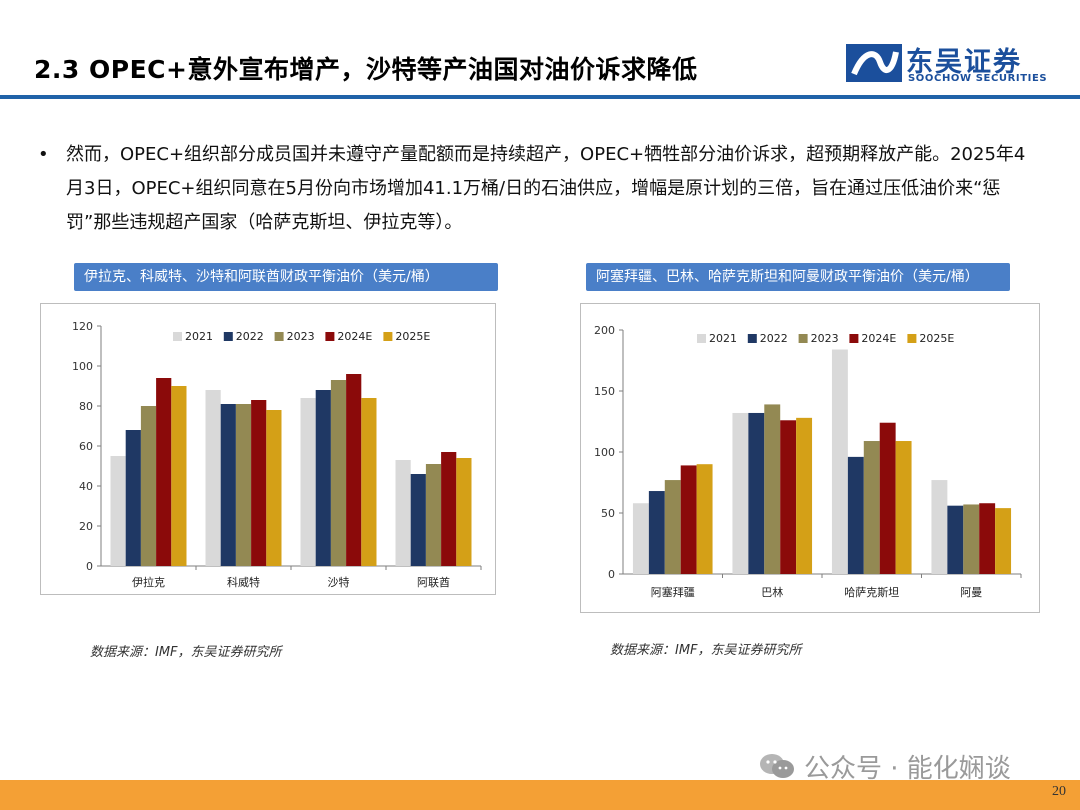  Describe the element at coordinates (756, 493) in the screenshot. I see `bar-2022-巴林` at that location.